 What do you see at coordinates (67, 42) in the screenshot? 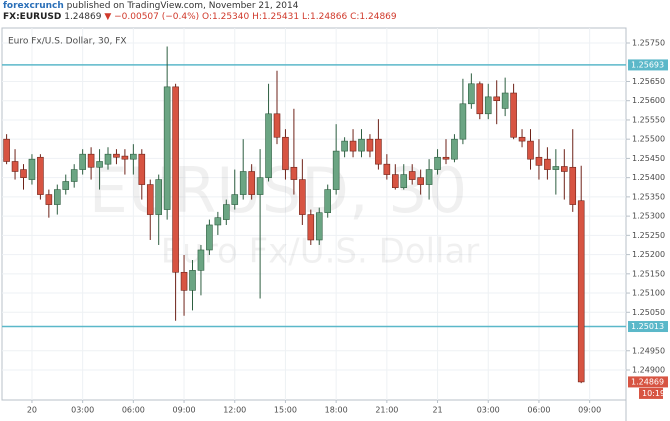
I see `chart-title: Euro Fx/U.S. Dollar, 30, FX` at bounding box center [67, 42].